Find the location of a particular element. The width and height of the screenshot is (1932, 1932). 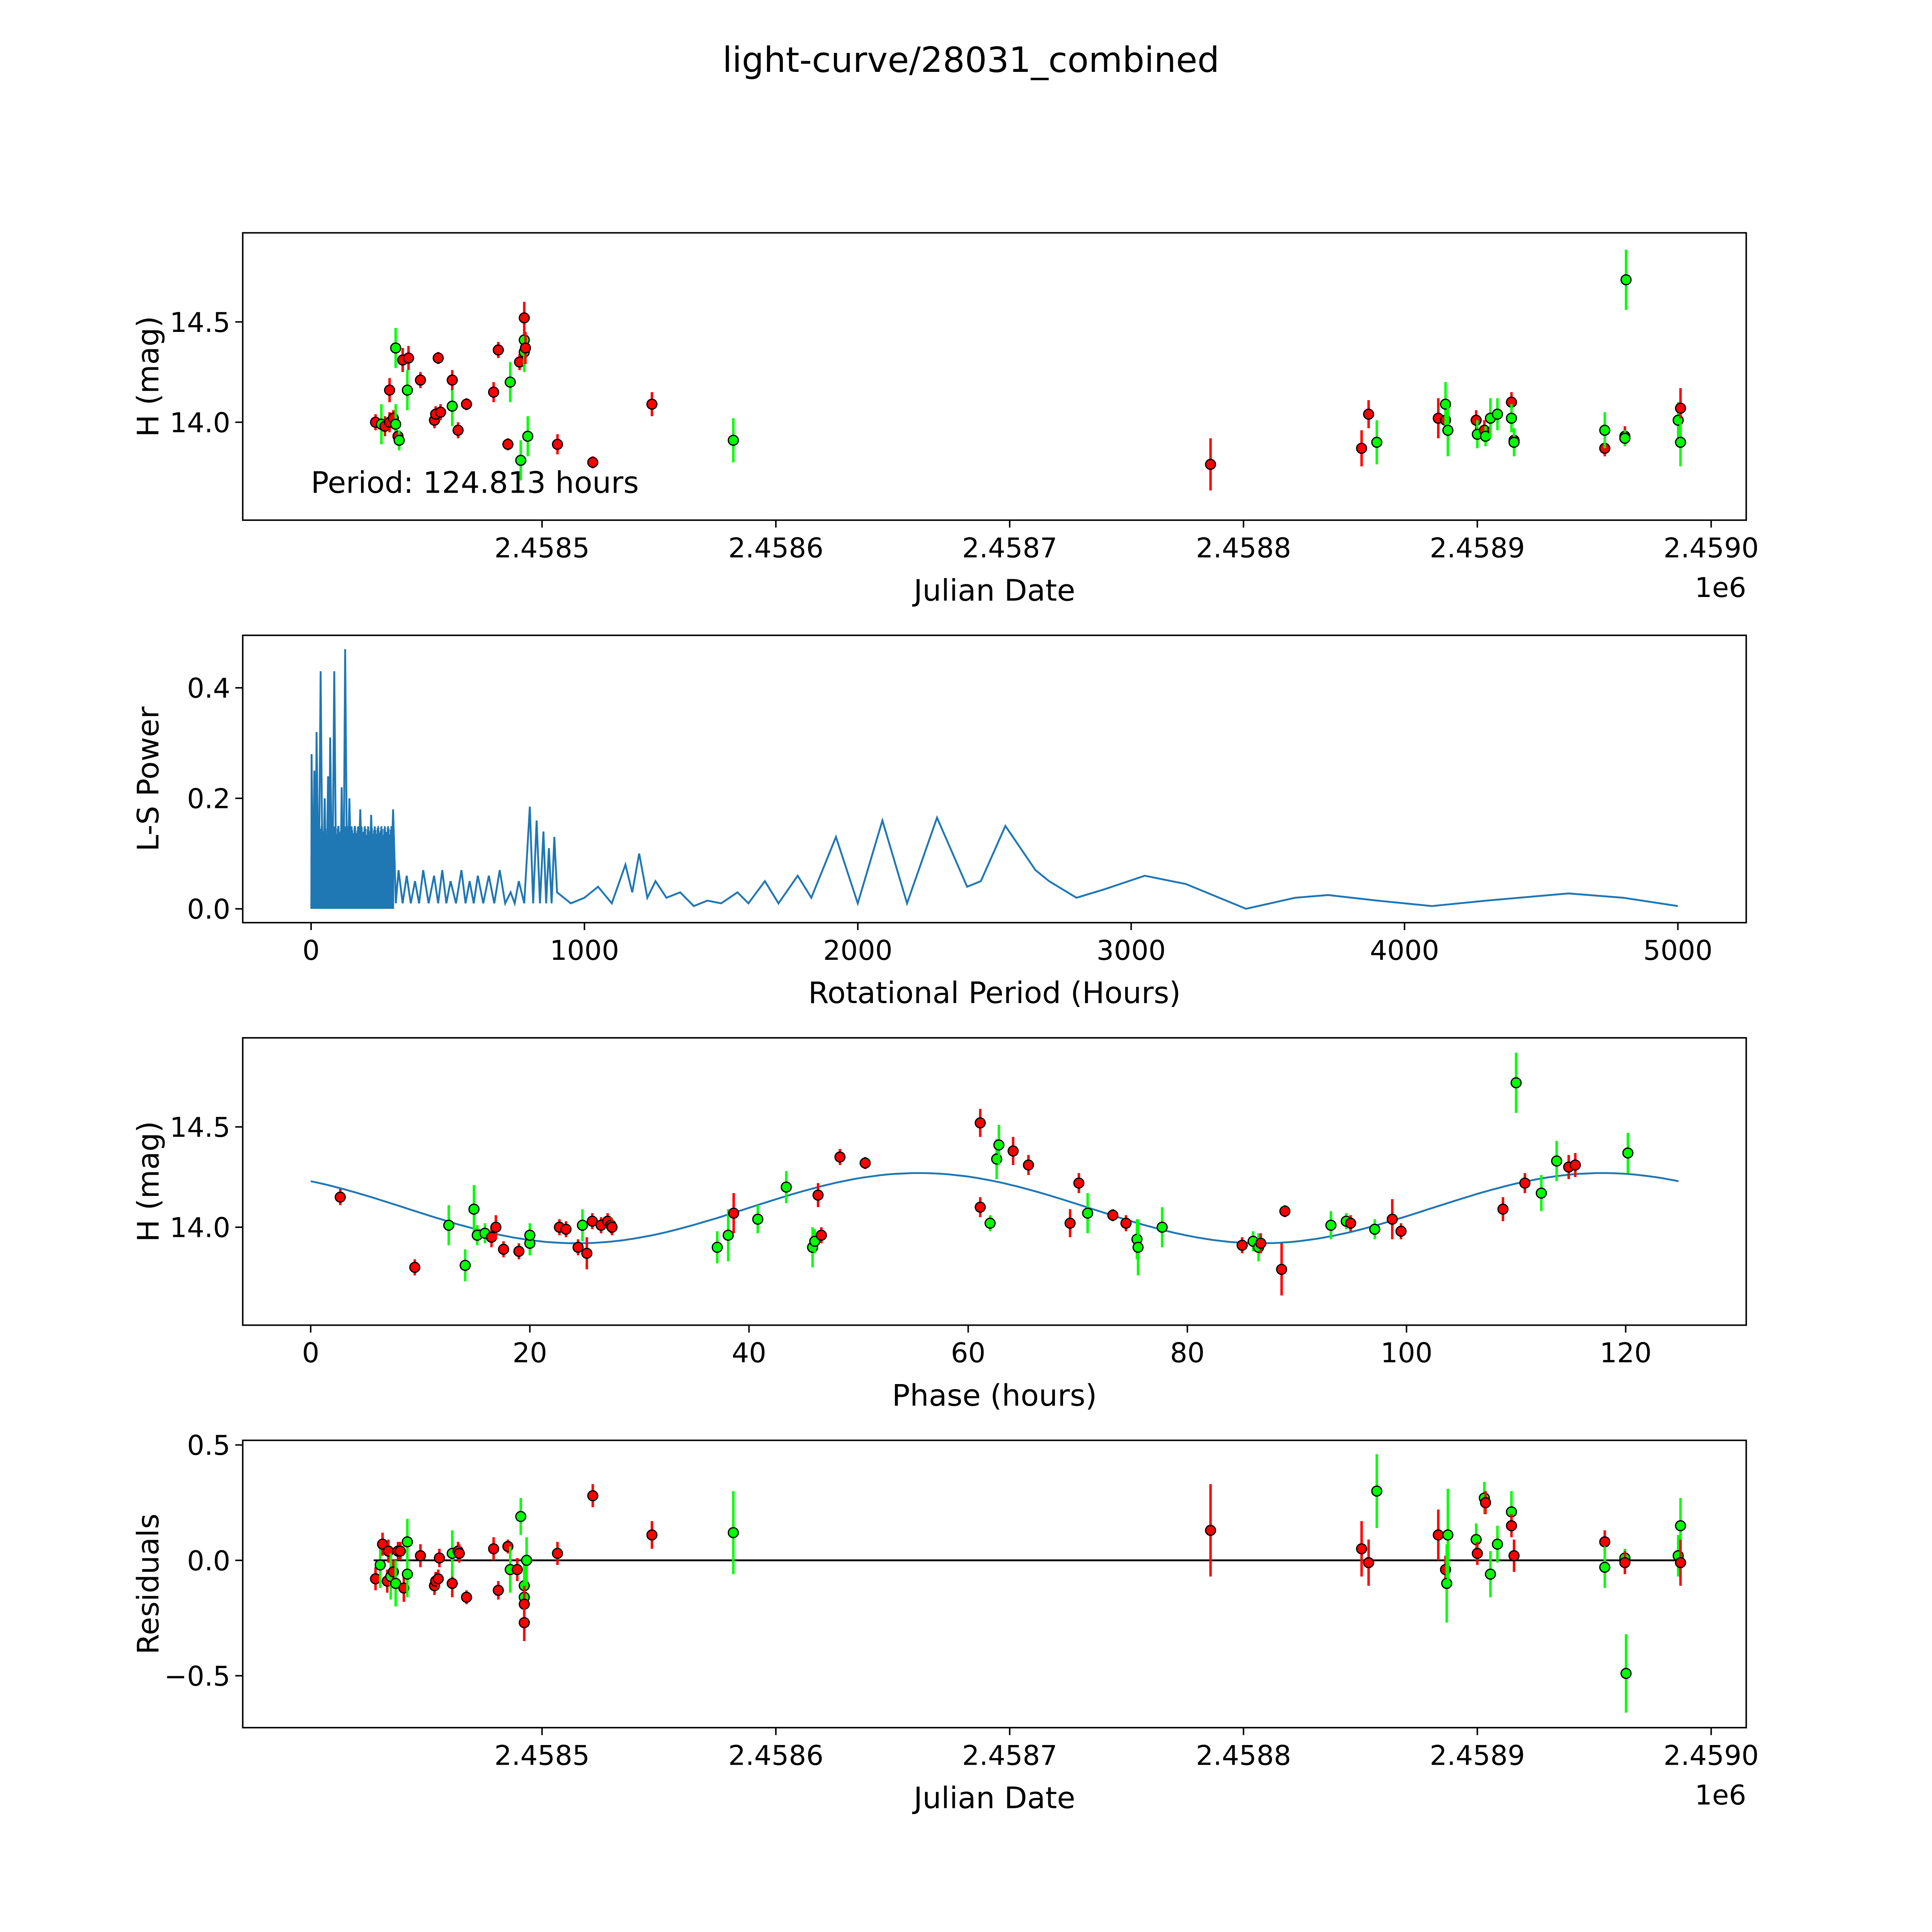

y-tick-label: −0.5 is located at coordinates (197, 1676).